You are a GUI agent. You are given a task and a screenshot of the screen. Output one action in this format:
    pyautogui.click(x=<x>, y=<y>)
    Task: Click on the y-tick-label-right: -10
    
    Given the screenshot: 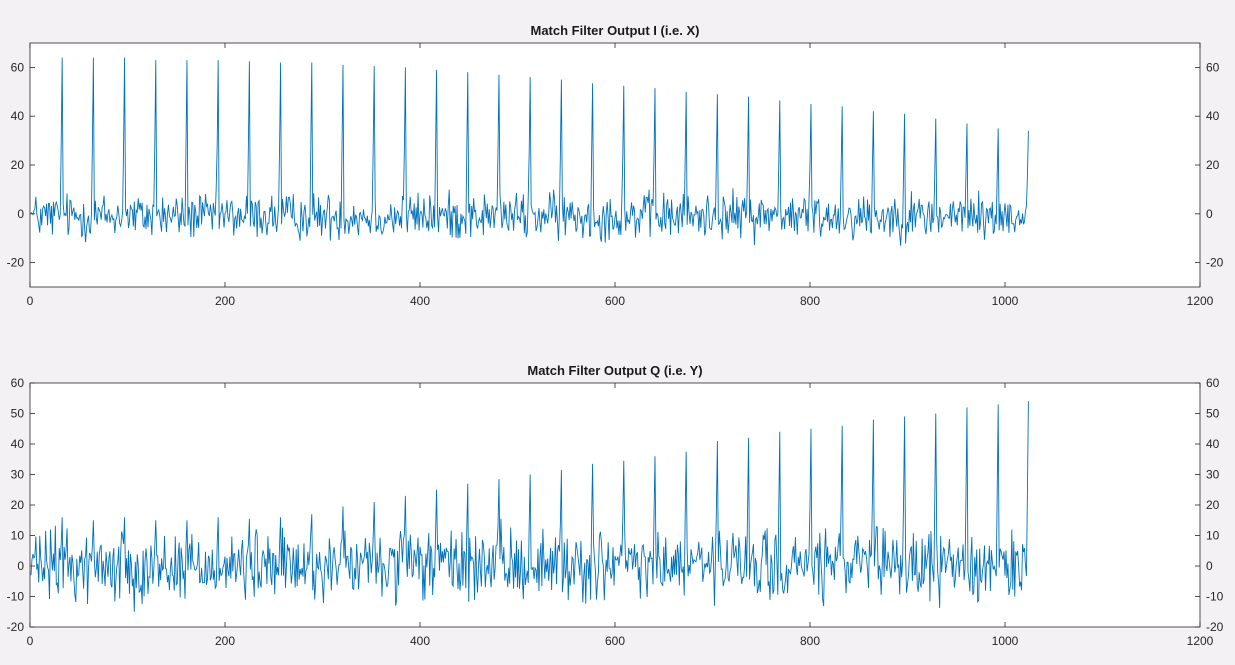 What is the action you would take?
    pyautogui.click(x=1215, y=597)
    